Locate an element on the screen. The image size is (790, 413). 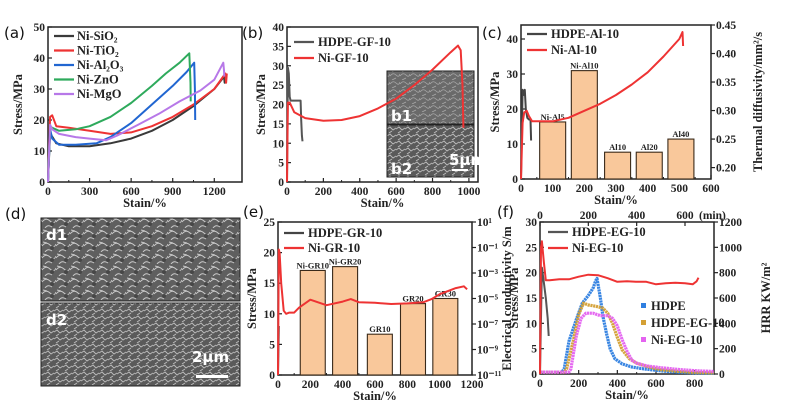
legend-label: Ni-MgO is located at coordinates (99, 94).